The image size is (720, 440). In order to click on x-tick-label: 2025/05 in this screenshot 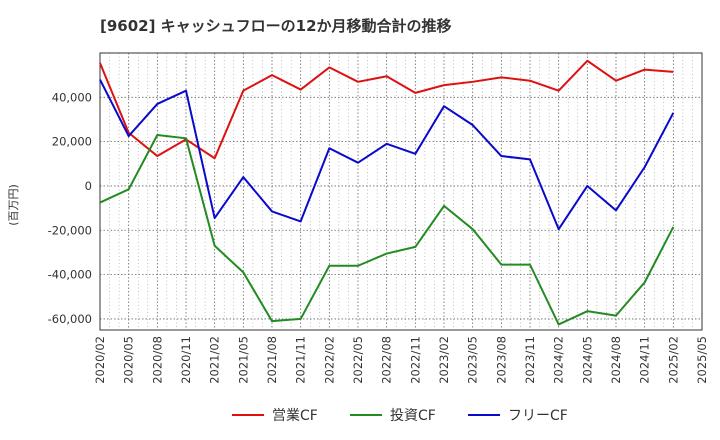, I will do `click(702, 360)`.